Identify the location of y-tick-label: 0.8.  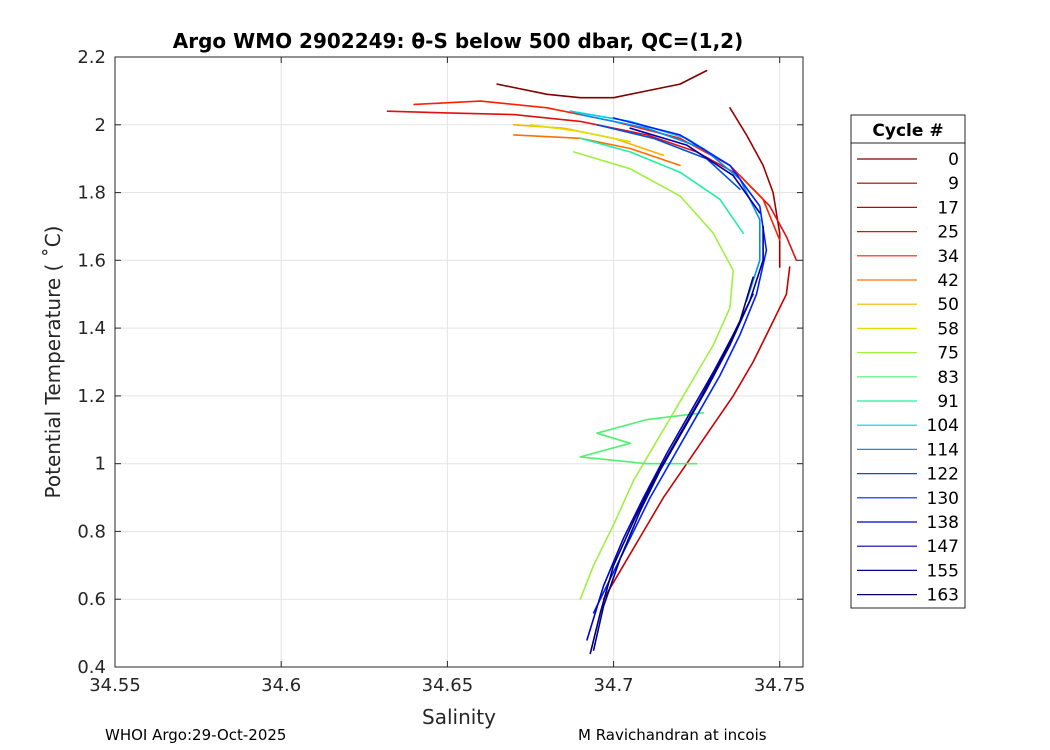
(91, 531).